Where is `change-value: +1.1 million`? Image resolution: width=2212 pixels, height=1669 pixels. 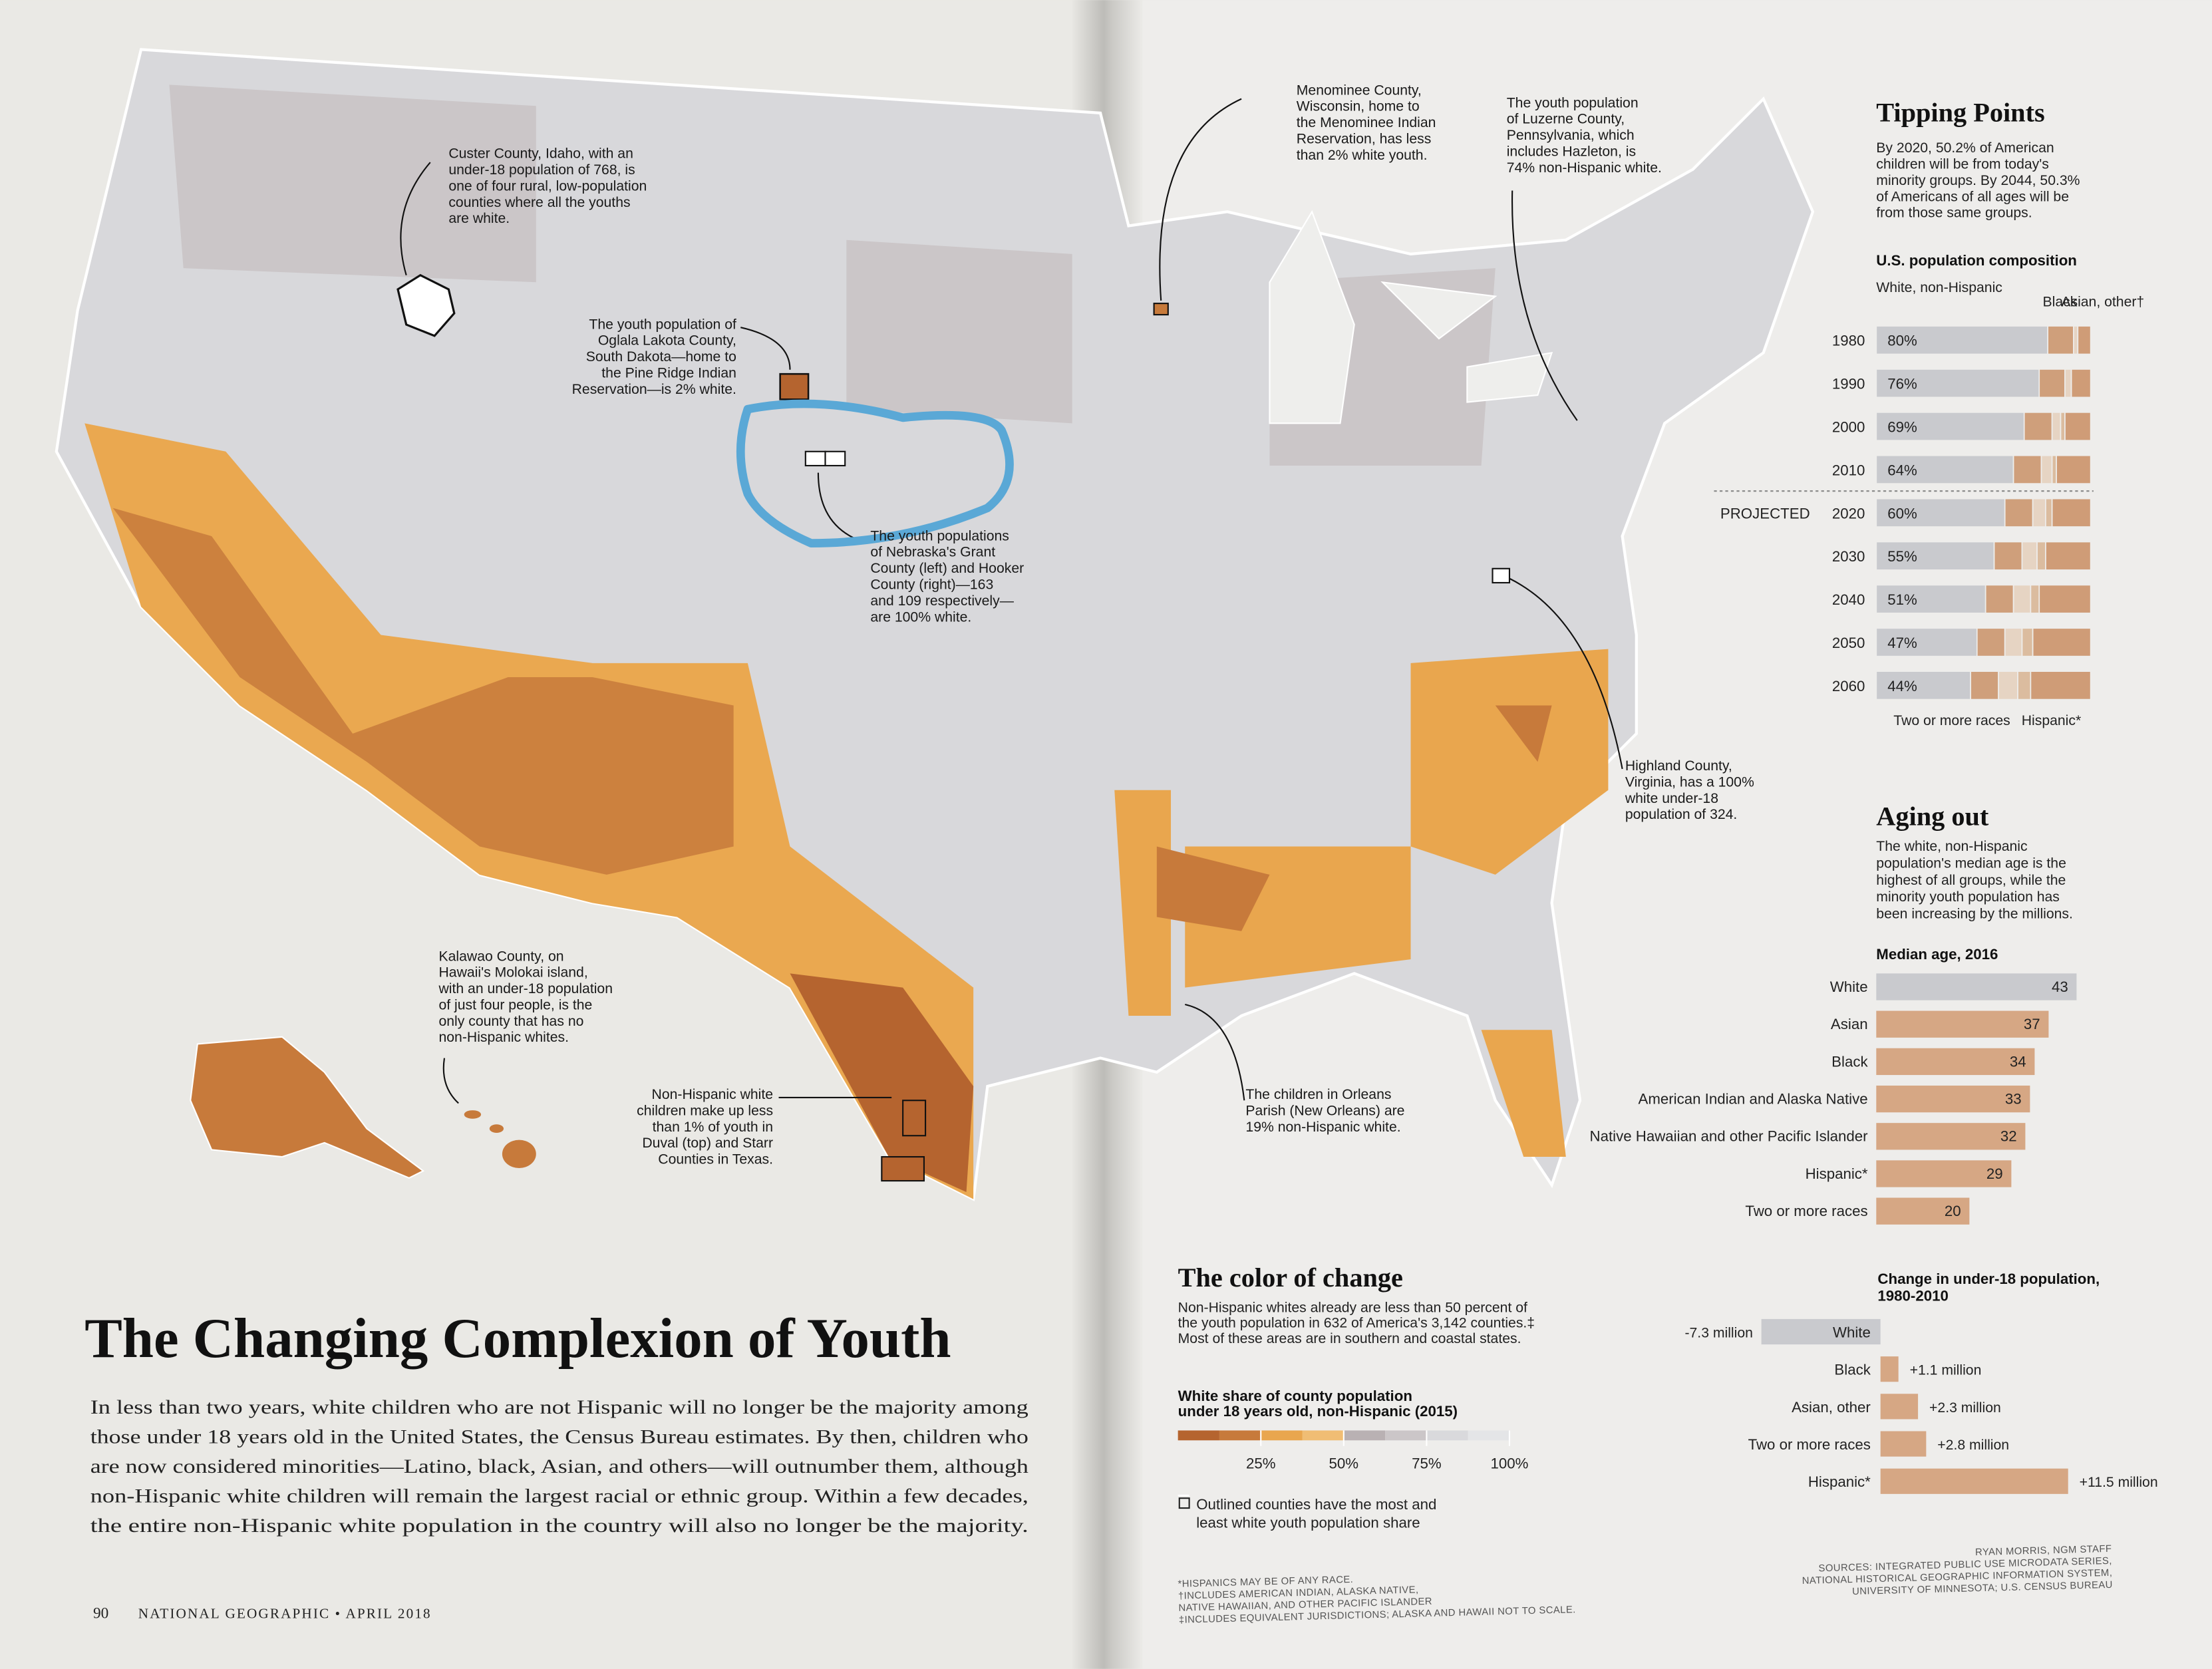 change-value: +1.1 million is located at coordinates (1946, 1370).